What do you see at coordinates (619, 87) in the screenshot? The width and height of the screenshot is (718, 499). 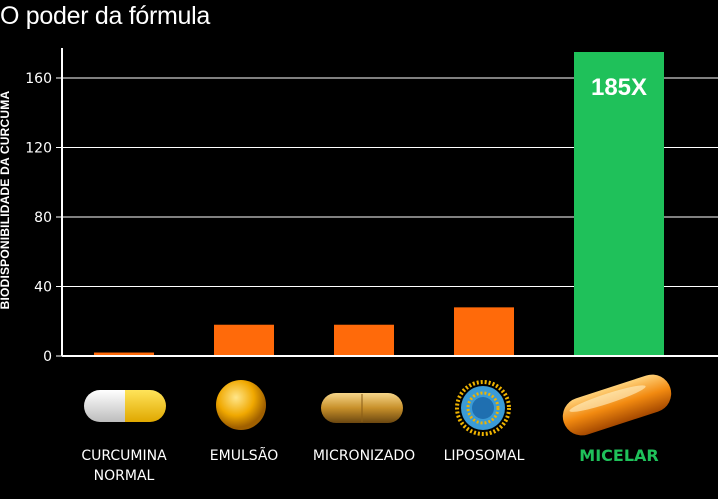 I see `bar-annotation: 185X` at bounding box center [619, 87].